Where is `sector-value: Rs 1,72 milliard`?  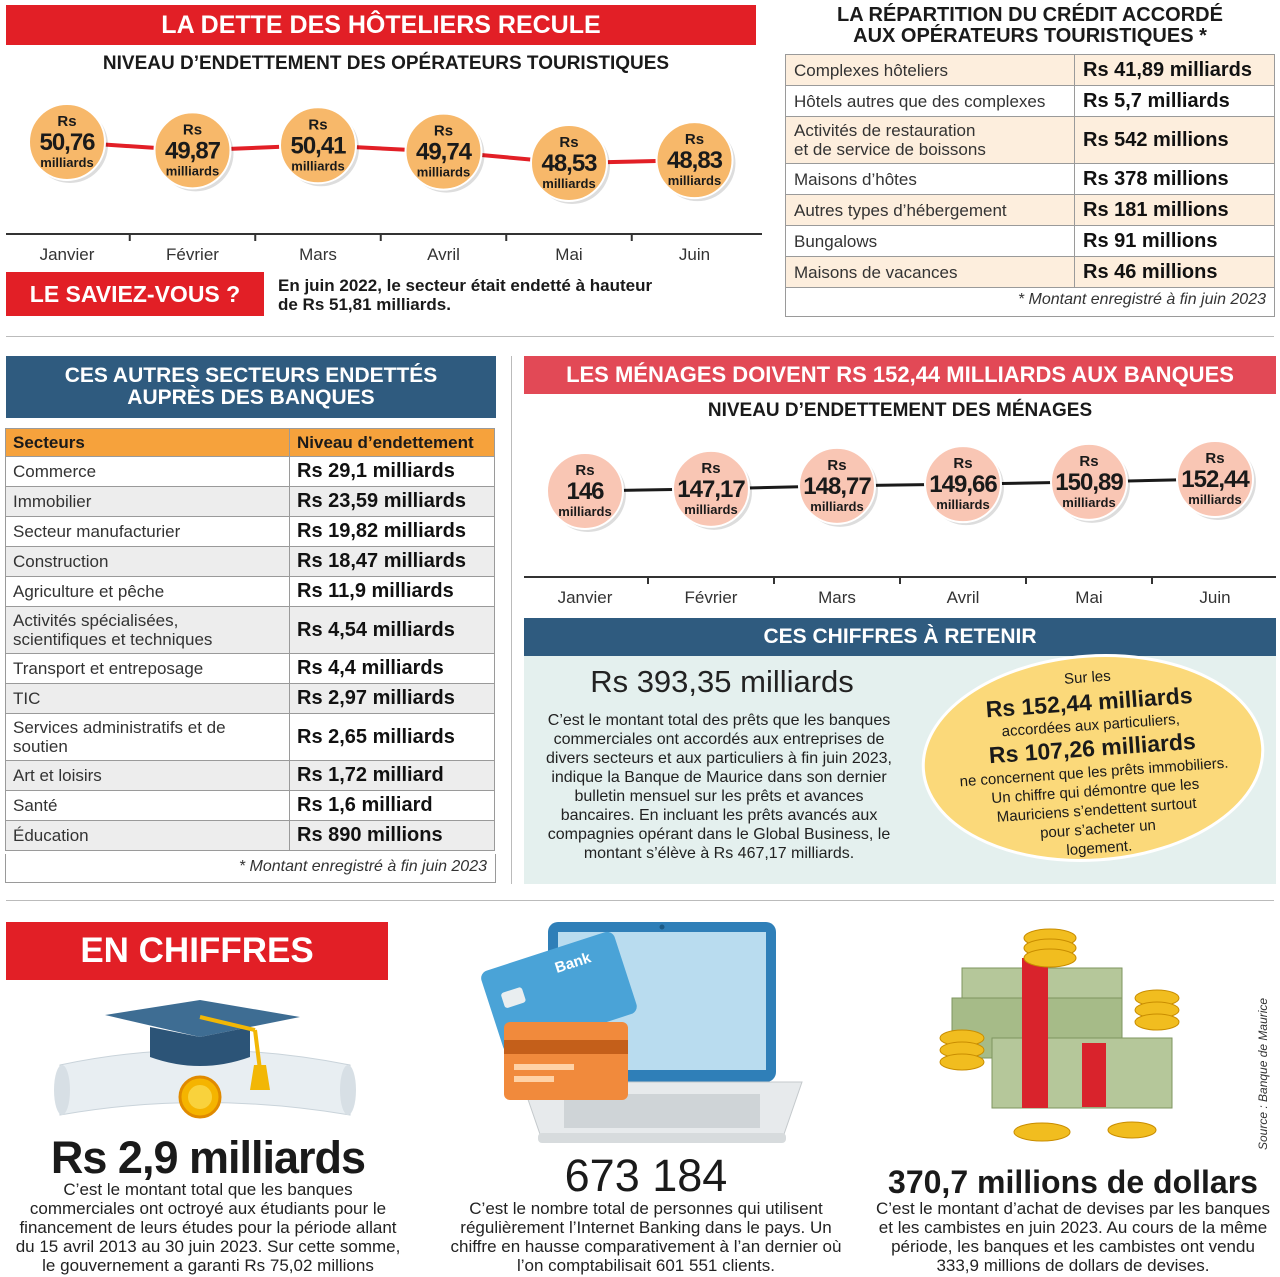
sector-value: Rs 1,72 milliard is located at coordinates (392, 775).